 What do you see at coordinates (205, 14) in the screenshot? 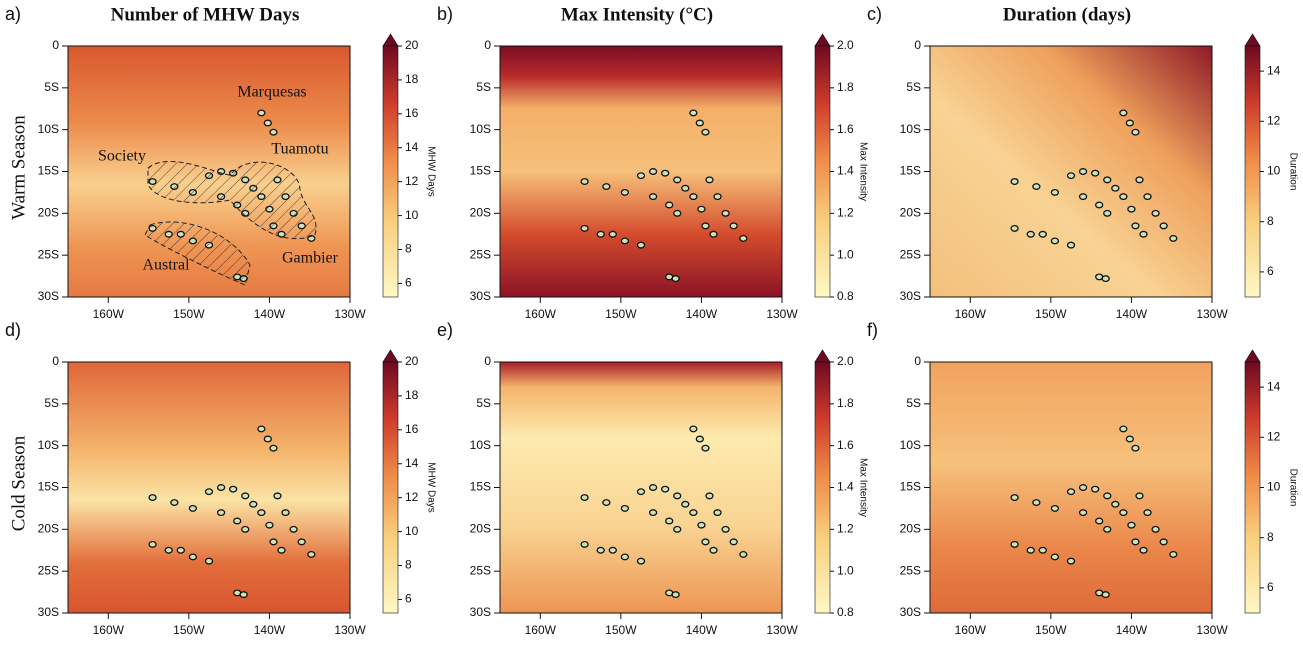
I see `column-title: Number of MHW Days` at bounding box center [205, 14].